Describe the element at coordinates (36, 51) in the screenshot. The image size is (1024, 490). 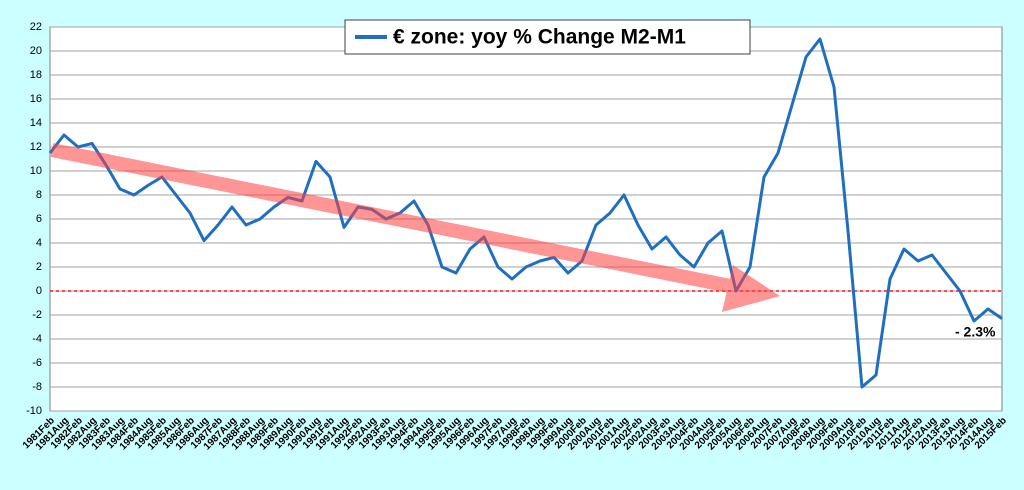
I see `y-tick-label: 20` at that location.